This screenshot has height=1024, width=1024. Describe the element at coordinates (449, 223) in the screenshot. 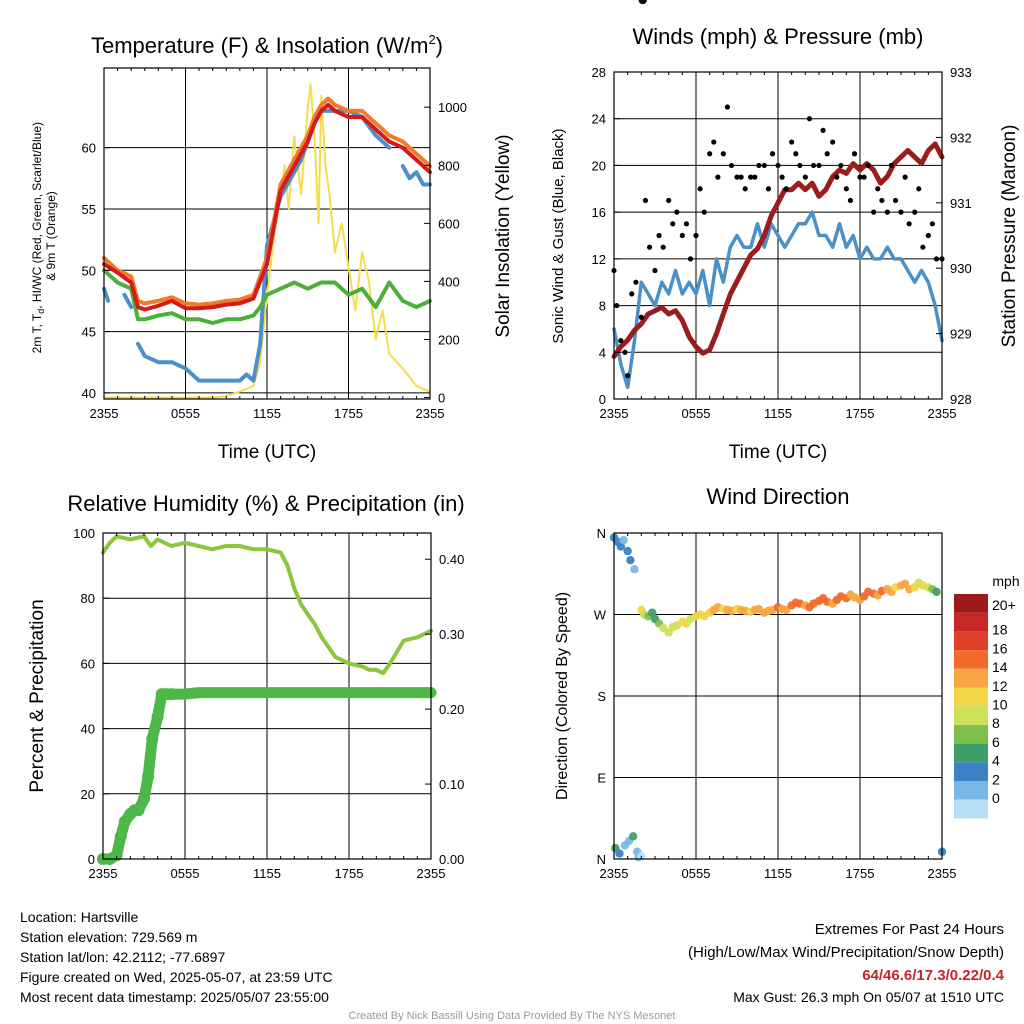

I see `y2-tick-label: 600` at that location.